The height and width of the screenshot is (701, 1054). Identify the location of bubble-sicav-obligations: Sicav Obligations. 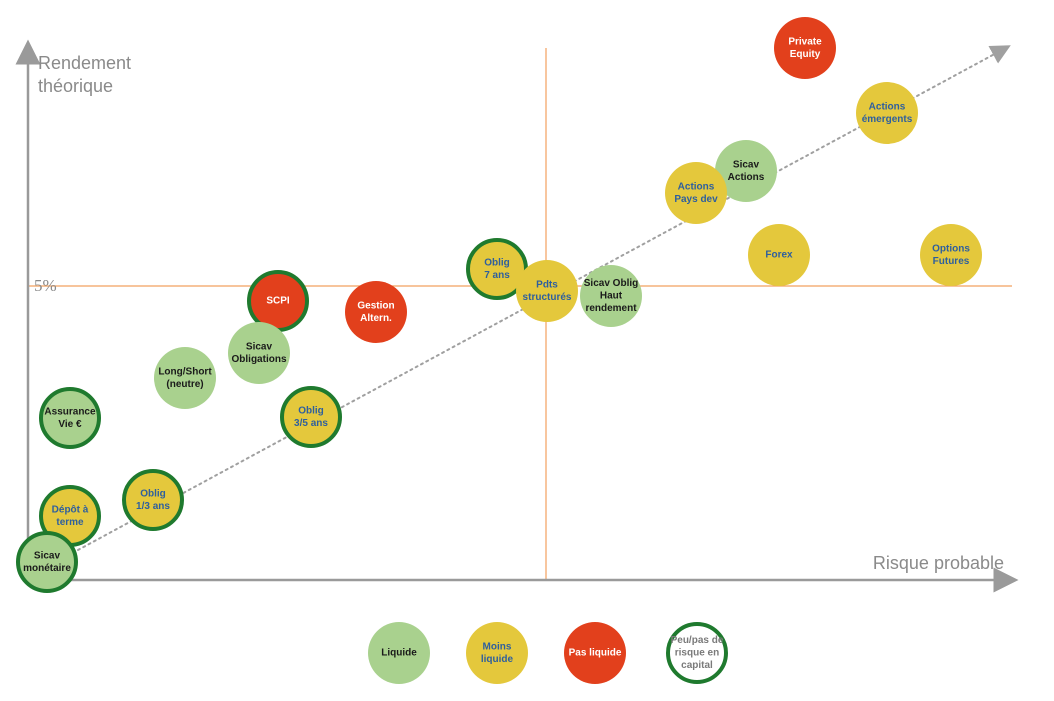
(259, 353).